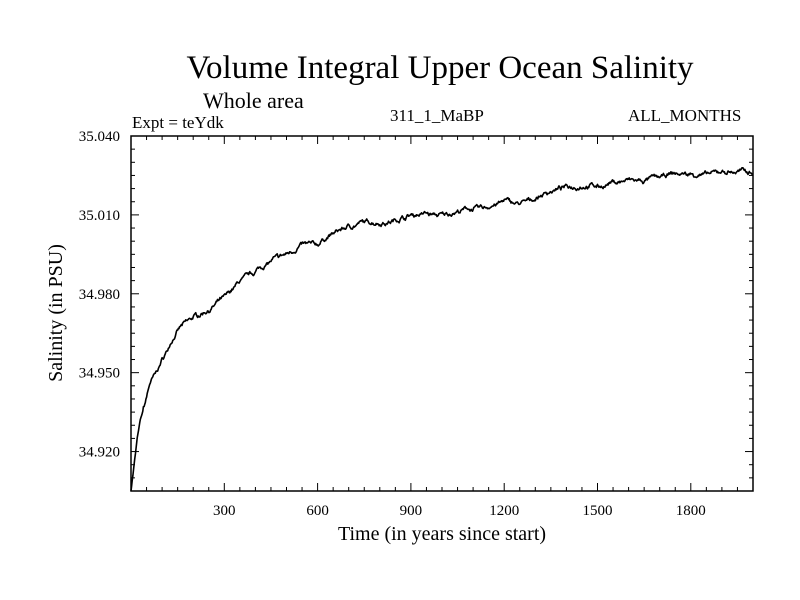  What do you see at coordinates (317, 511) in the screenshot?
I see `x-tick-label: 600` at bounding box center [317, 511].